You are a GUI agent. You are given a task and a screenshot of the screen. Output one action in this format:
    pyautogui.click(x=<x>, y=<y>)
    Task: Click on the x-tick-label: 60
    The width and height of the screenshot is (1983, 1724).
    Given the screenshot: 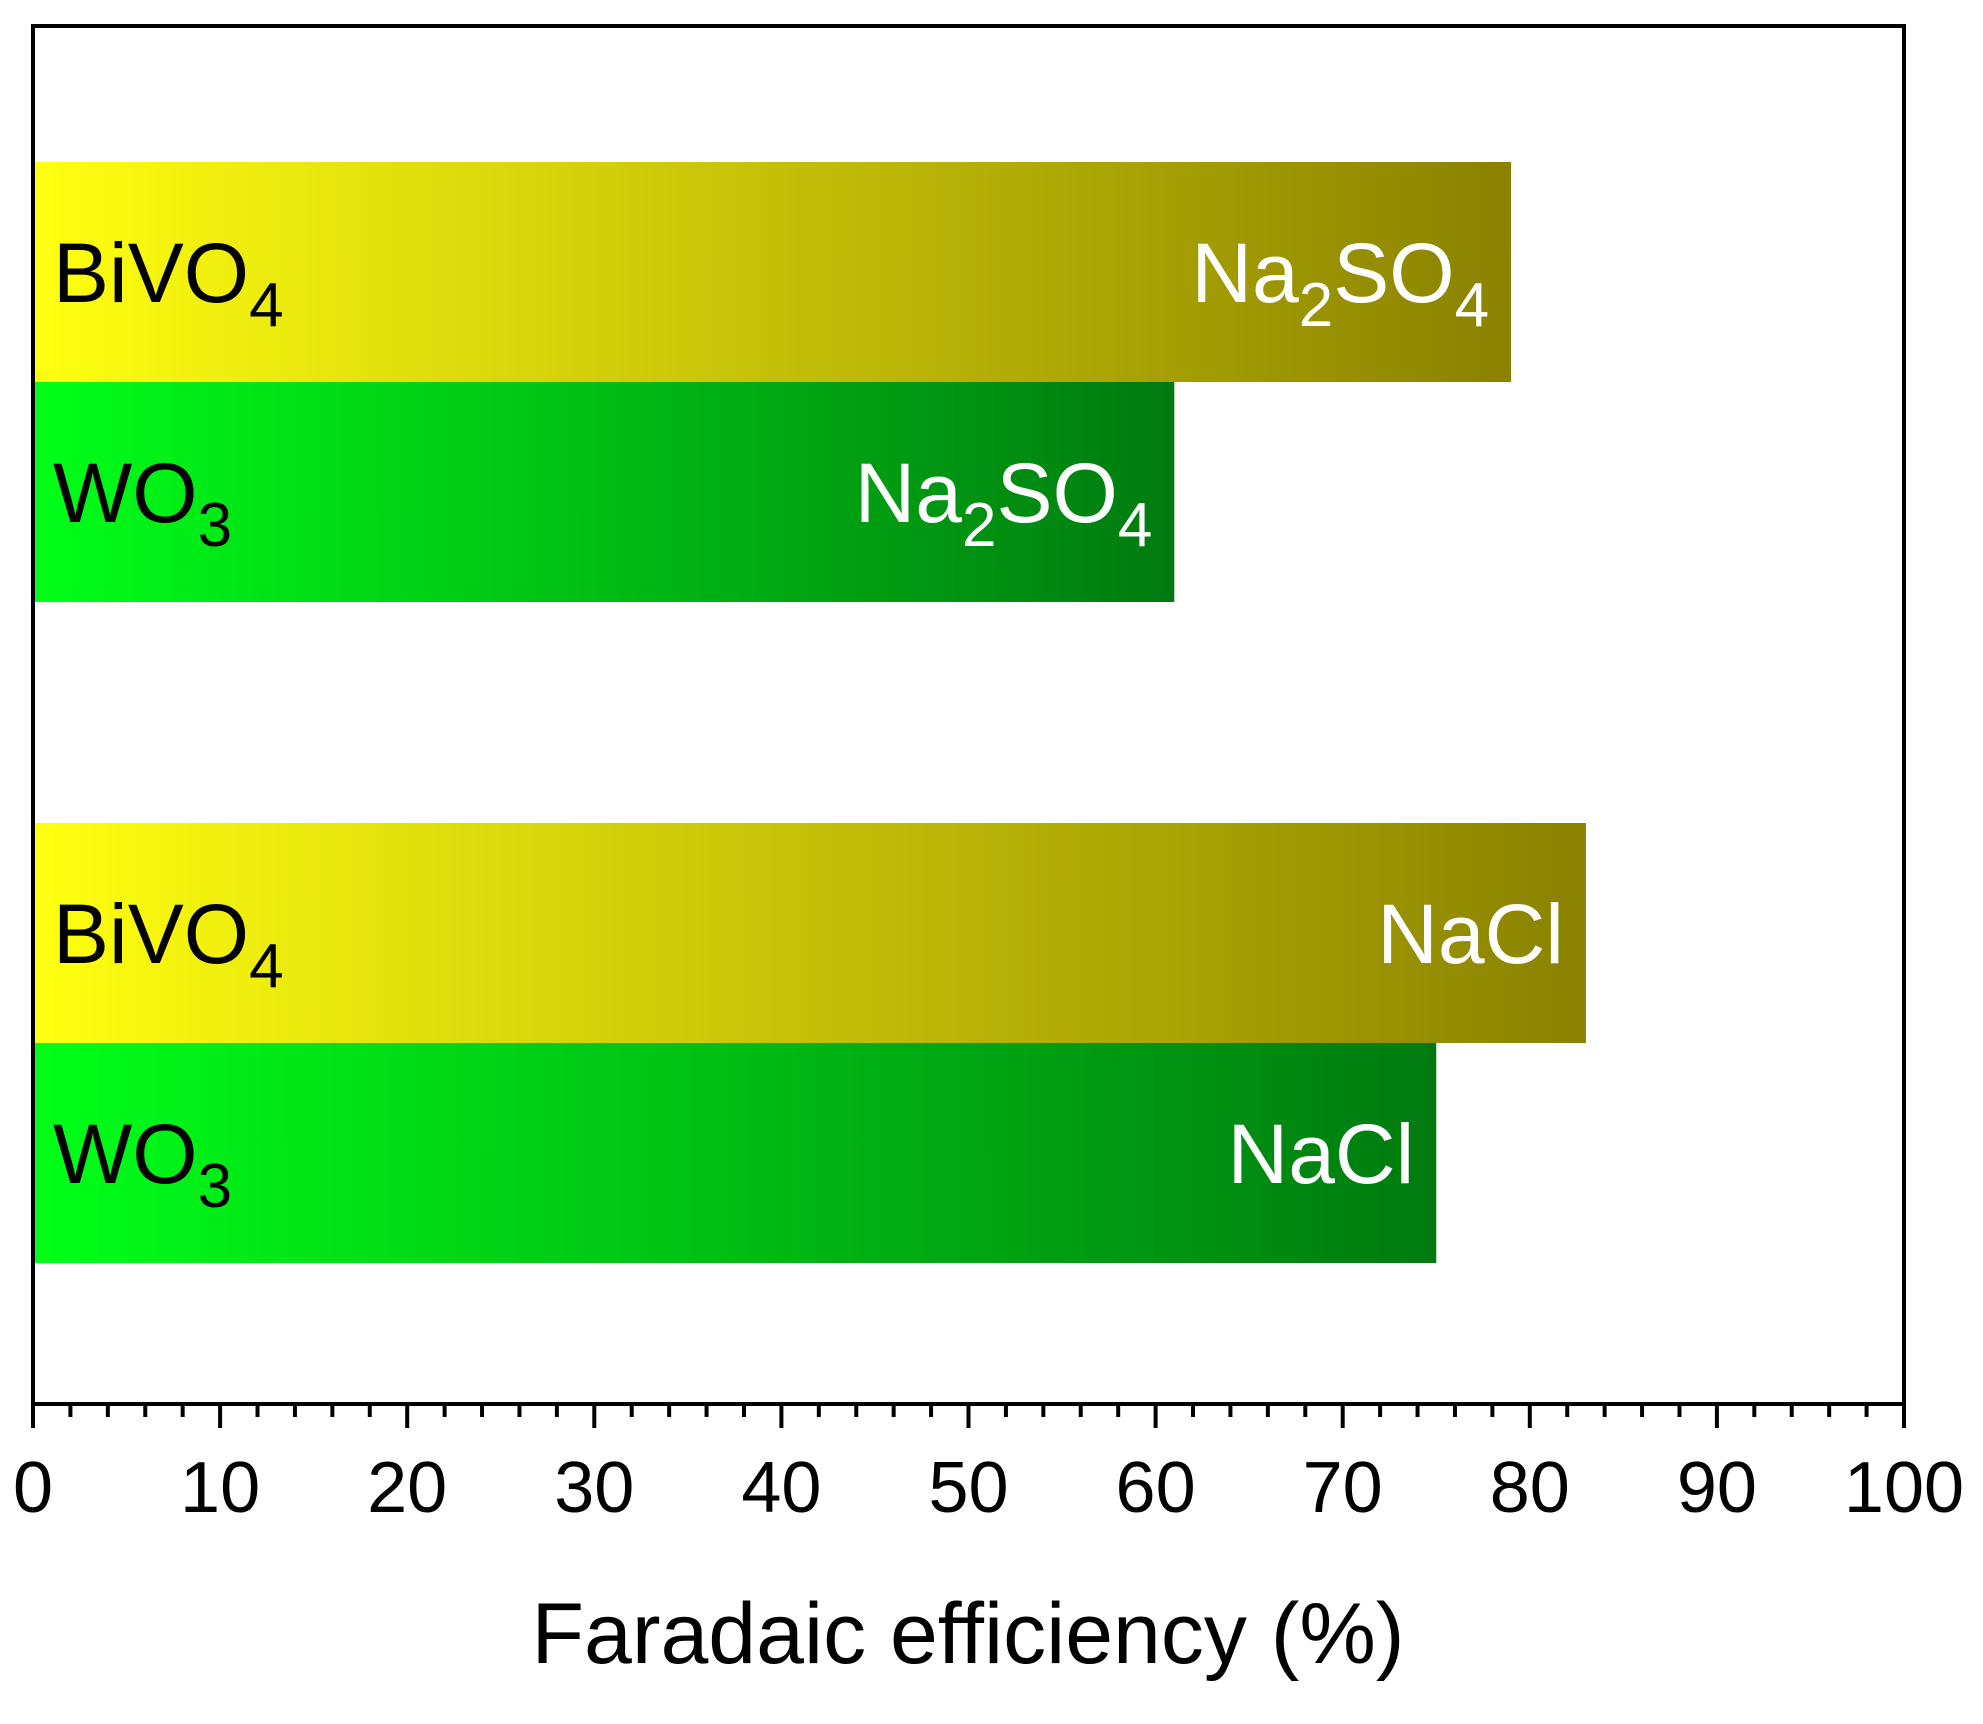 What is the action you would take?
    pyautogui.click(x=1156, y=1488)
    